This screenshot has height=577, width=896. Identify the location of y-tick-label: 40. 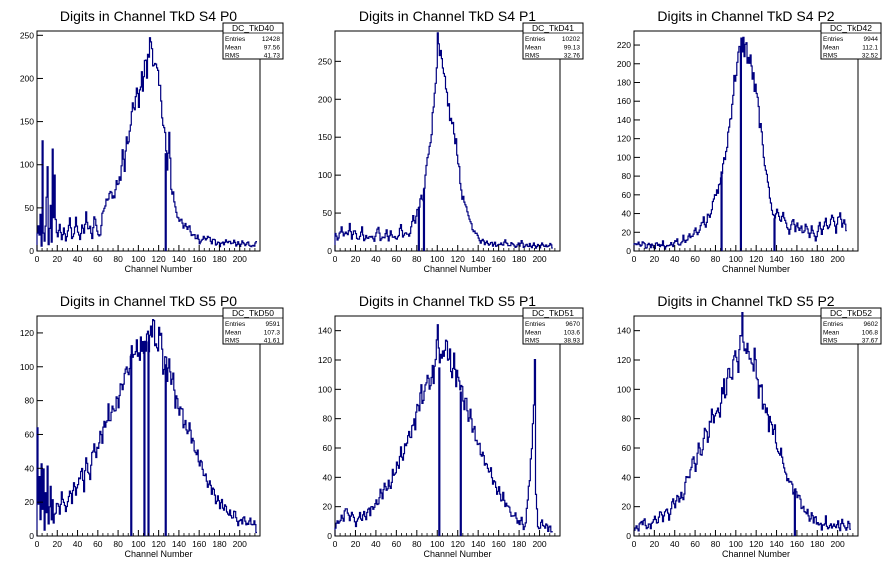
(627, 477).